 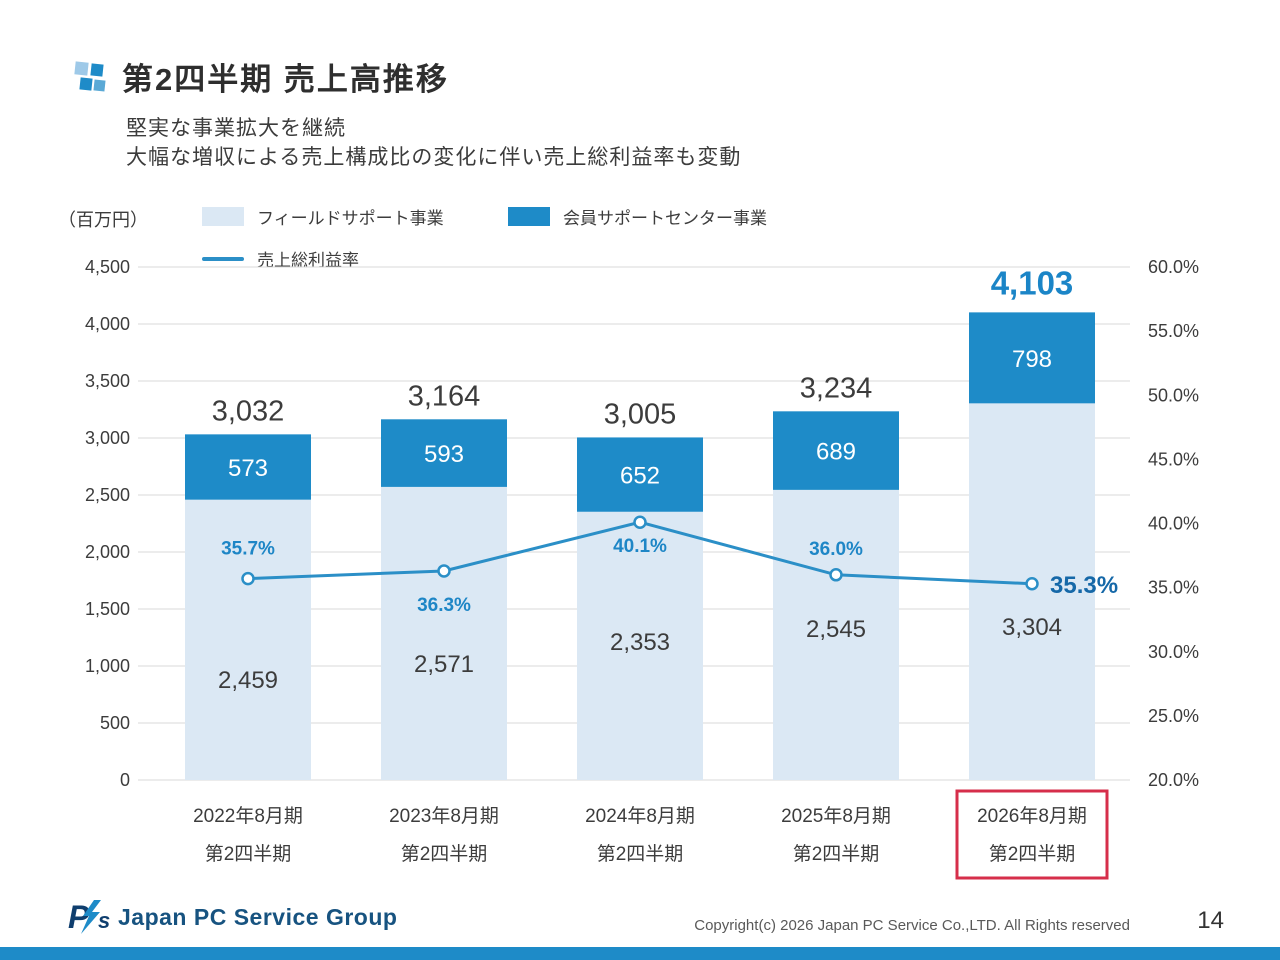 What do you see at coordinates (1032, 627) in the screenshot?
I see `field-support-value: 3,304` at bounding box center [1032, 627].